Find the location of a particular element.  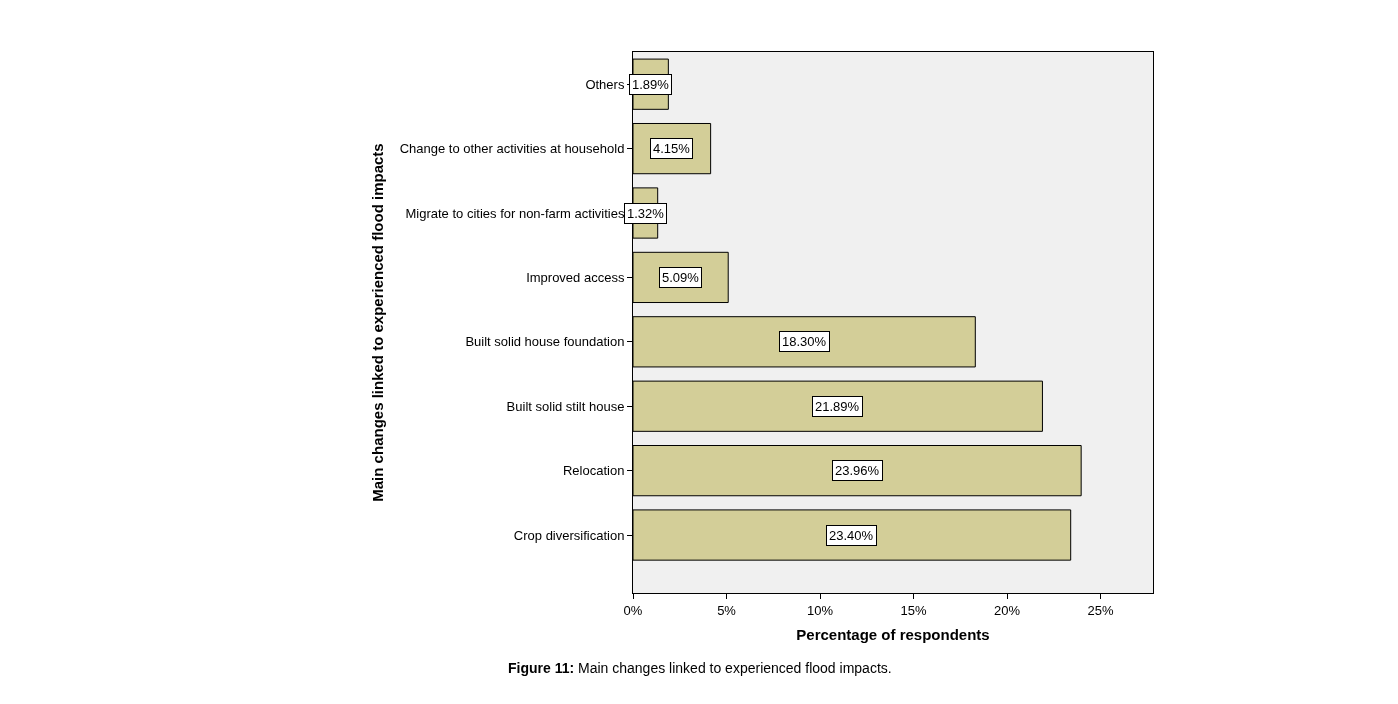

y-axis-title: Main changes linked to experienced flood impacts is located at coordinates (377, 322).